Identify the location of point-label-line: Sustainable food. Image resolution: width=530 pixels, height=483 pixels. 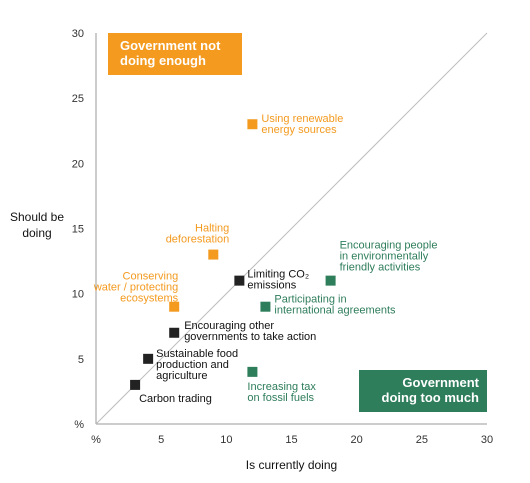
(197, 354).